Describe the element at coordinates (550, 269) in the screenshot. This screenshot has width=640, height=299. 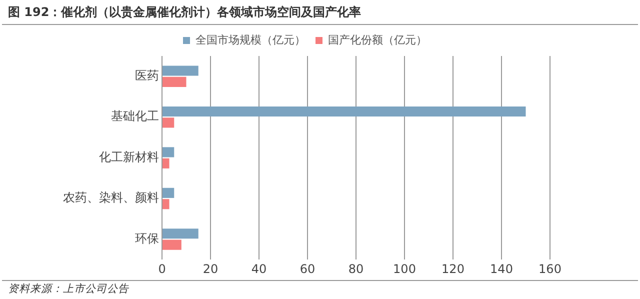
I see `x-tick-label: 160` at that location.